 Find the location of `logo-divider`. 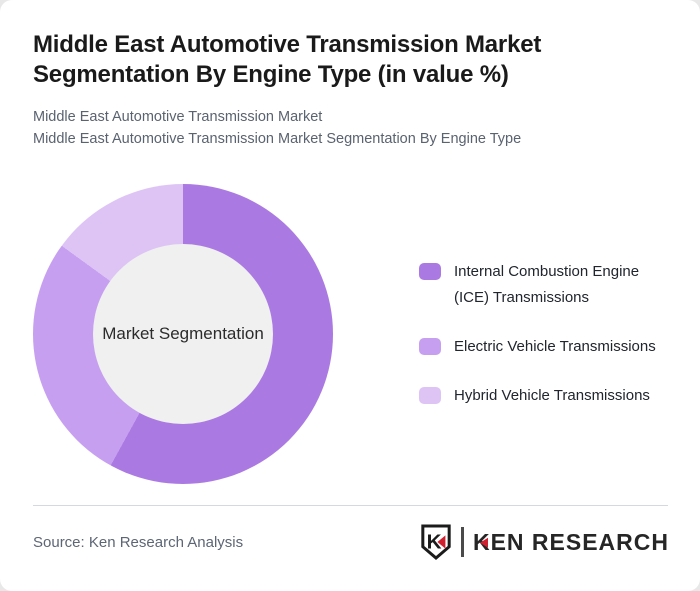

logo-divider is located at coordinates (462, 542).